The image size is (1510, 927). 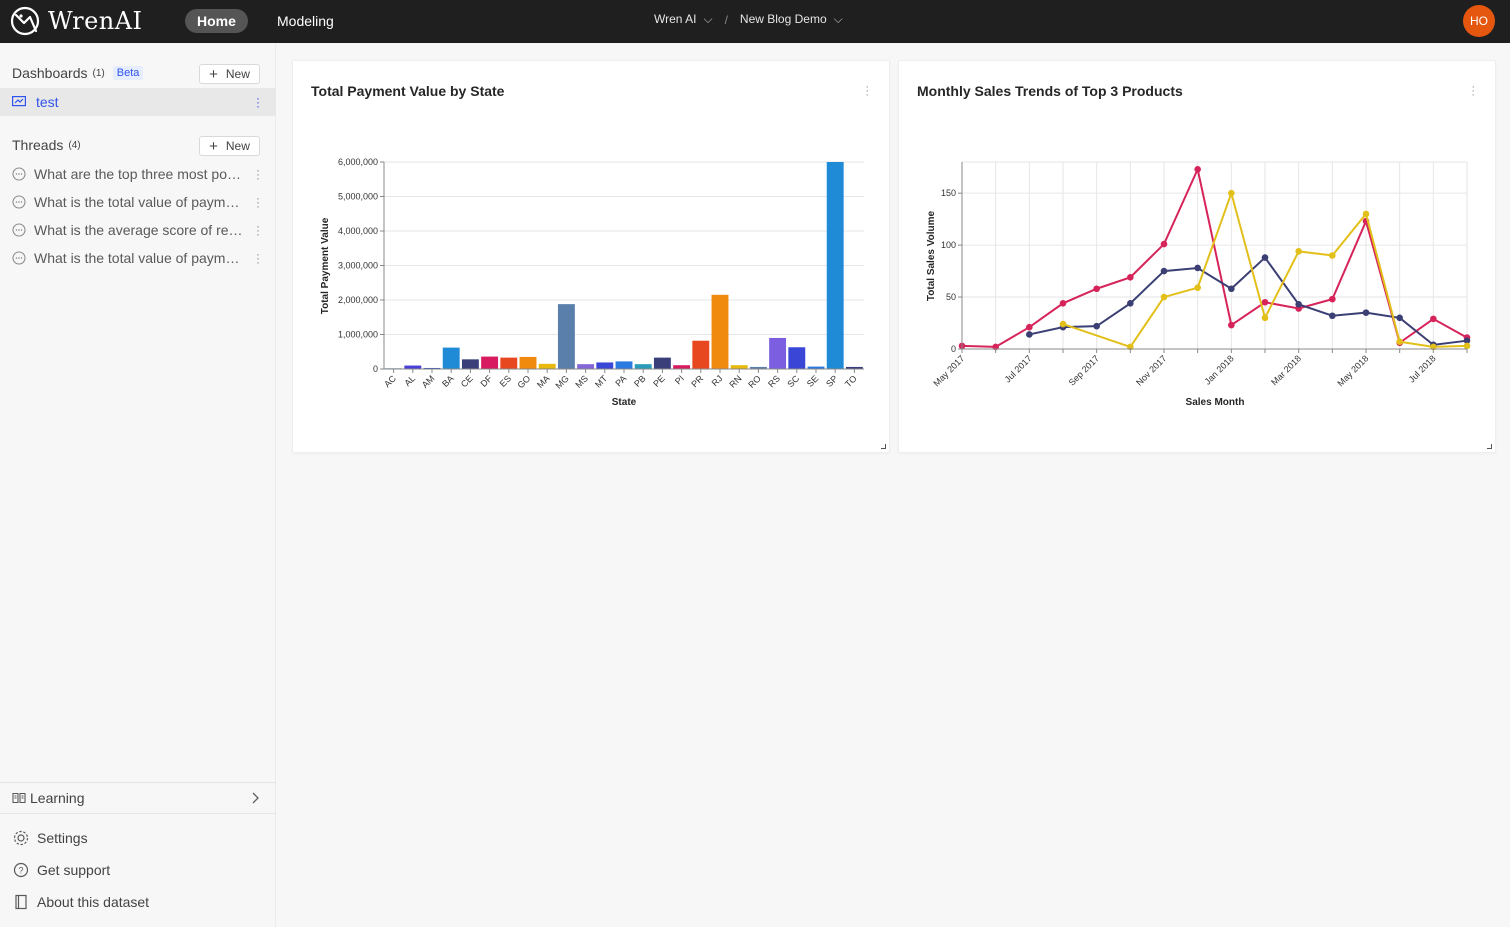 I want to click on learning-section: Learning, so click(x=138, y=798).